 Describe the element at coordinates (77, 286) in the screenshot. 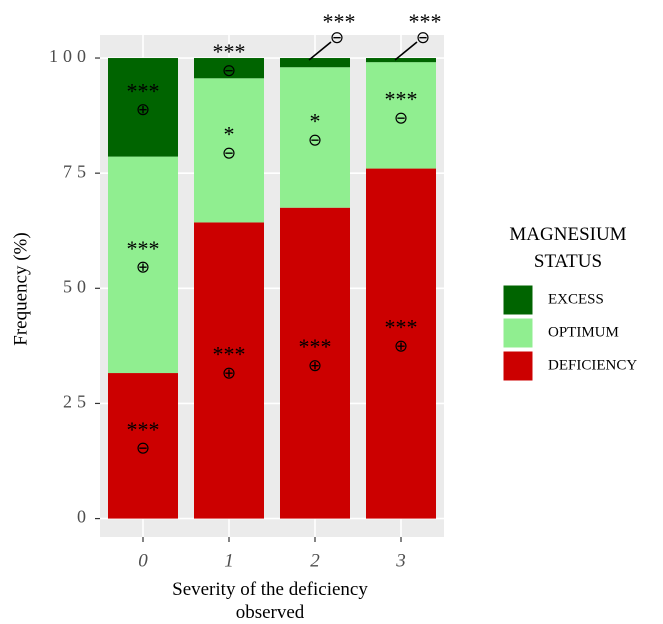

I see `y-tick-label: 50` at that location.